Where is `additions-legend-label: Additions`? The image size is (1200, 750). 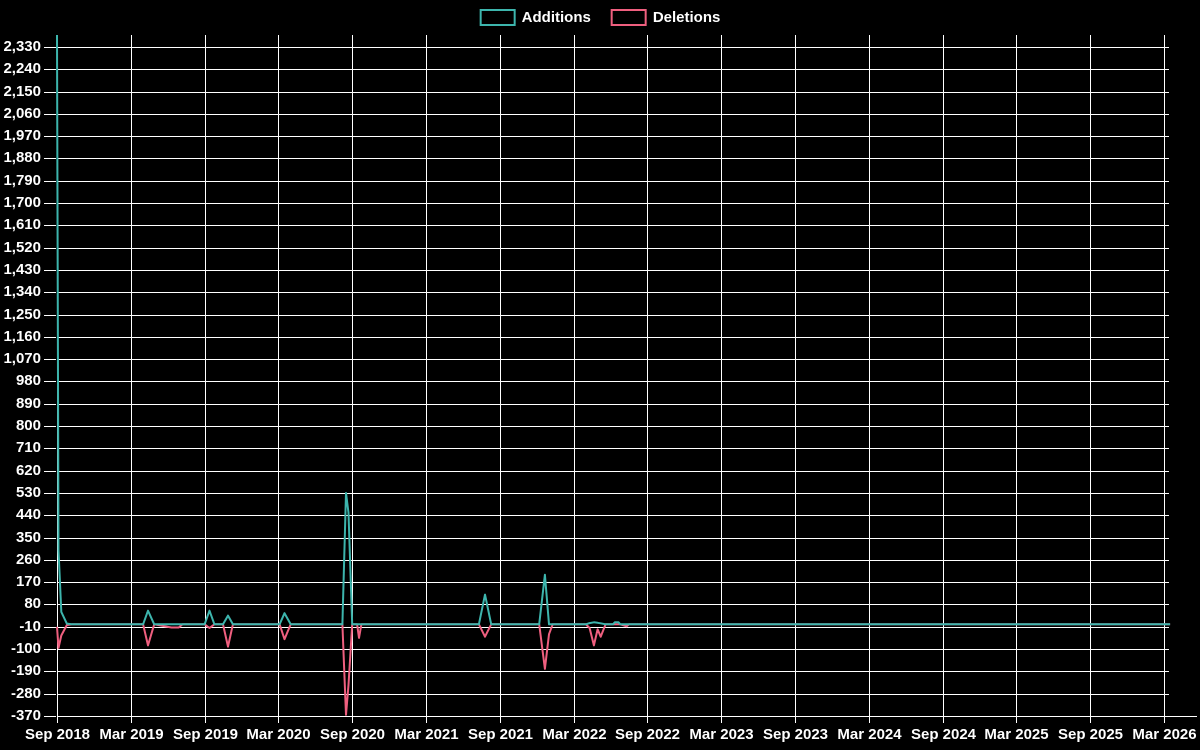
additions-legend-label: Additions is located at coordinates (556, 17).